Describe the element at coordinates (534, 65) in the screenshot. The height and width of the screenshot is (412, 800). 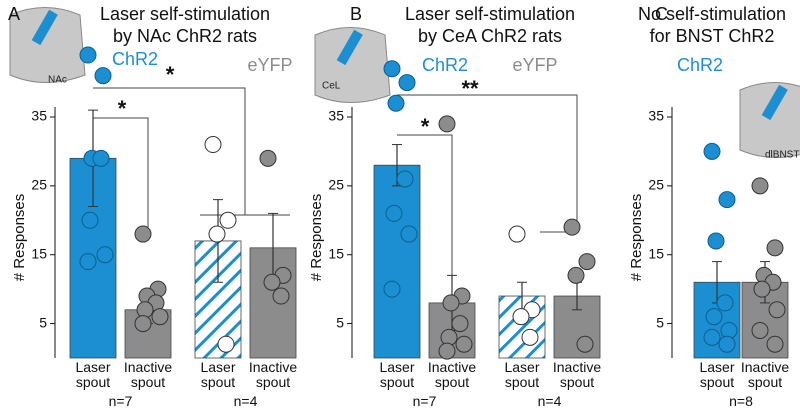
I see `group-label: eYFP` at that location.